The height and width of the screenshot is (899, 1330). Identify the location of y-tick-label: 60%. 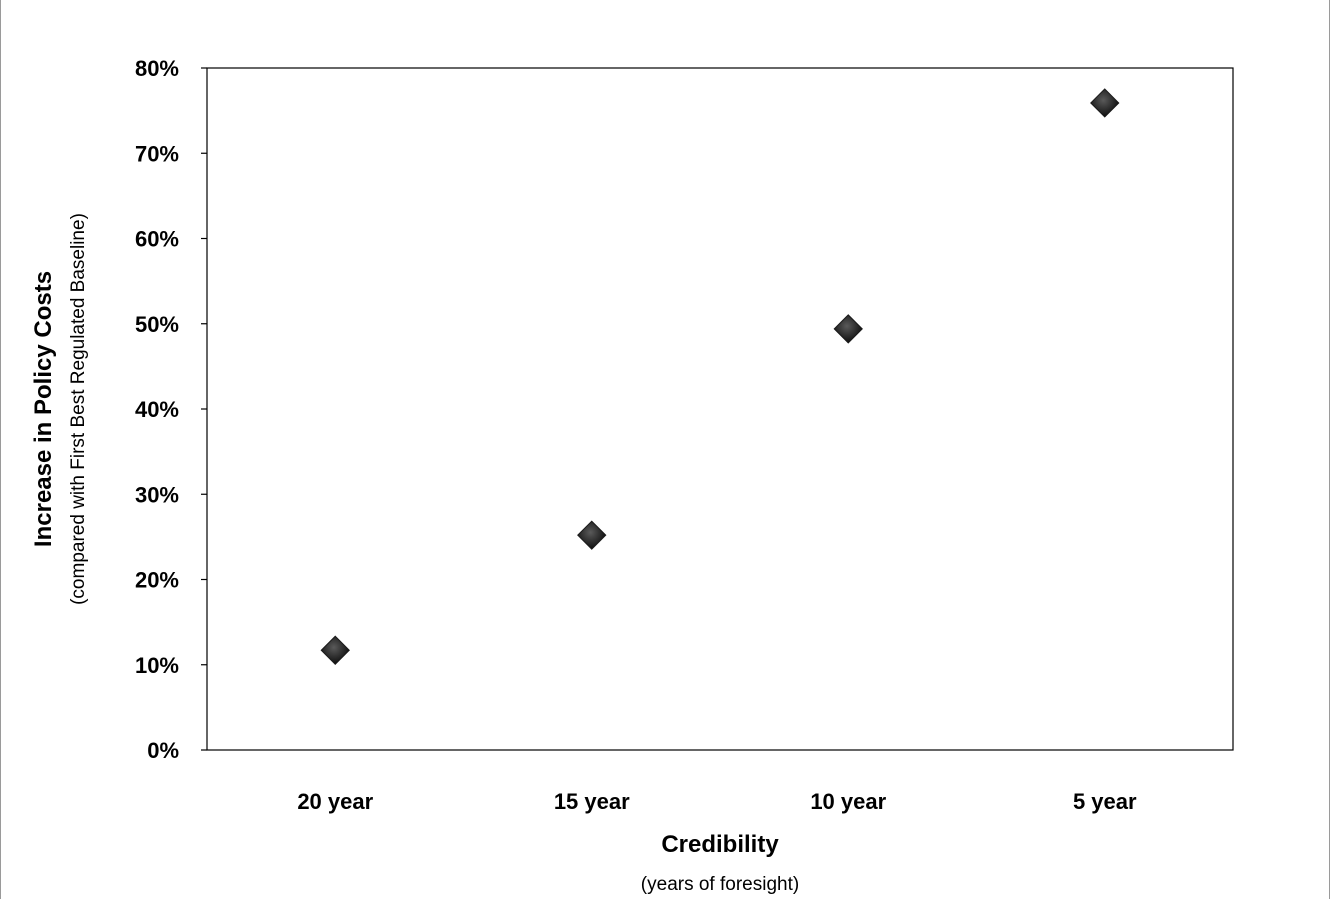
(157, 239).